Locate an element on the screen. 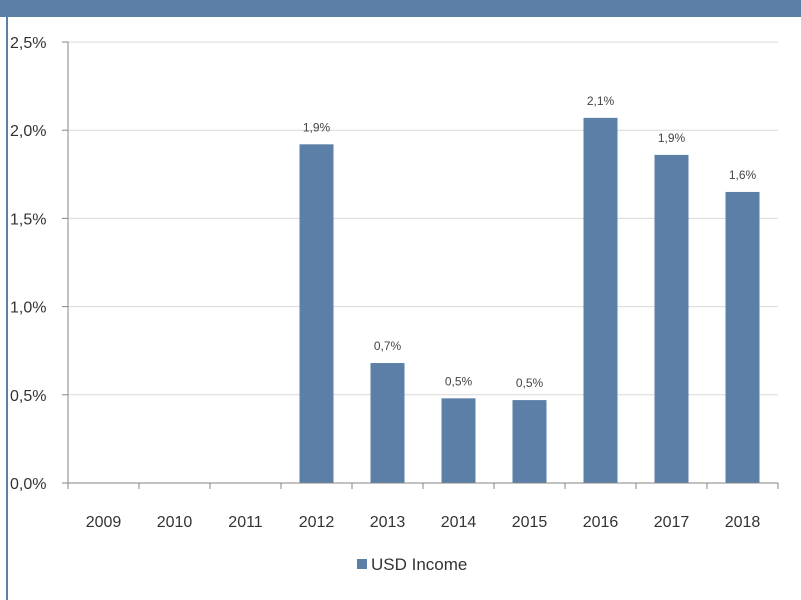 This screenshot has height=600, width=801. legend-label: USD Income is located at coordinates (419, 564).